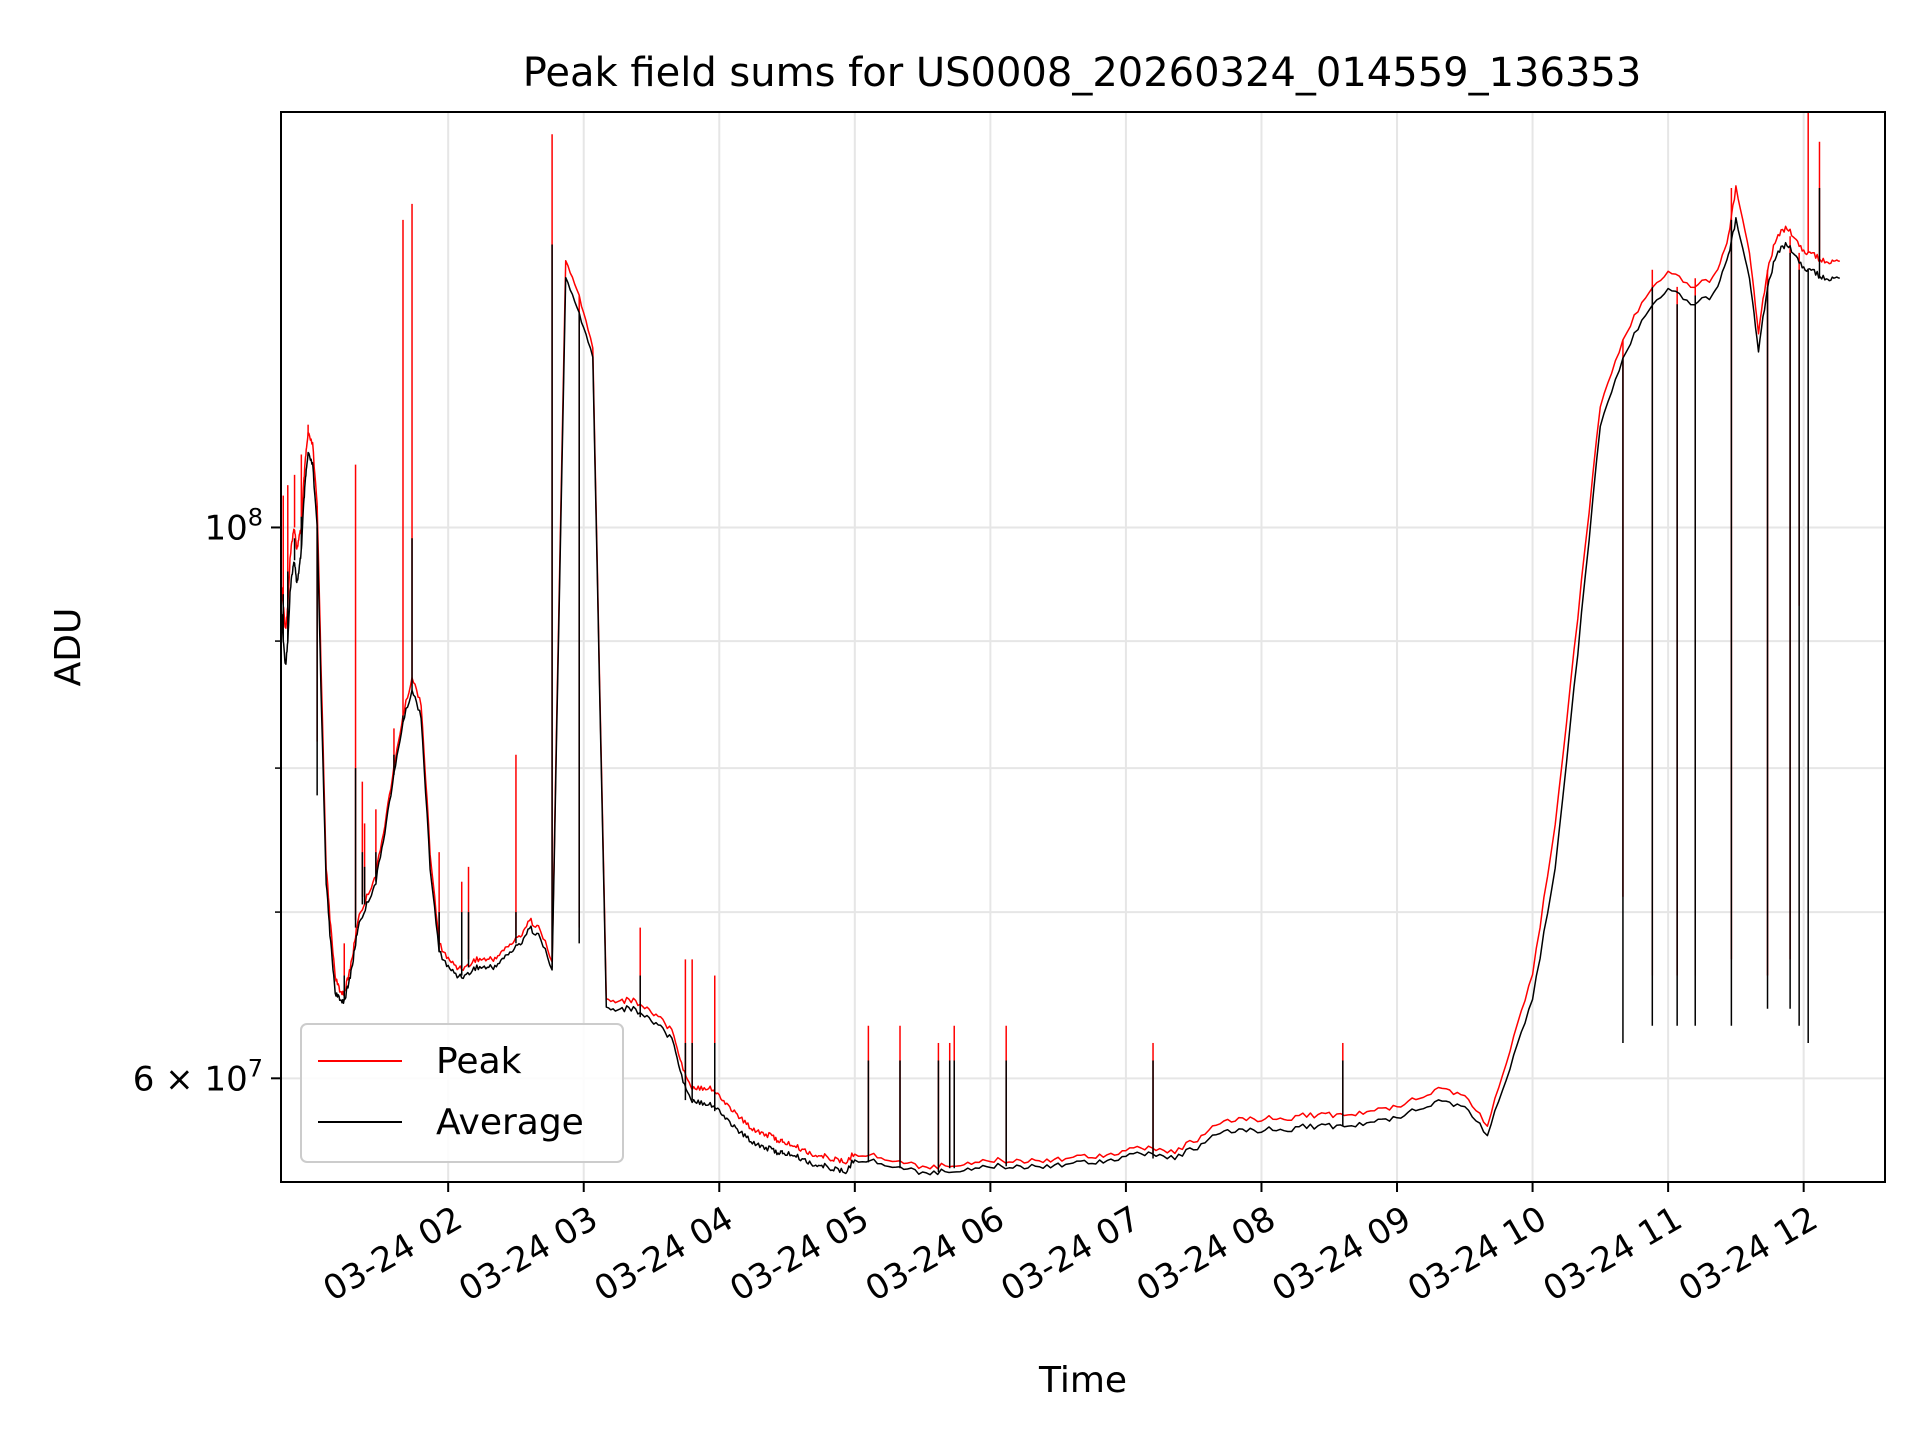  Describe the element at coordinates (510, 1122) in the screenshot. I see `legend-label-average: Average` at that location.